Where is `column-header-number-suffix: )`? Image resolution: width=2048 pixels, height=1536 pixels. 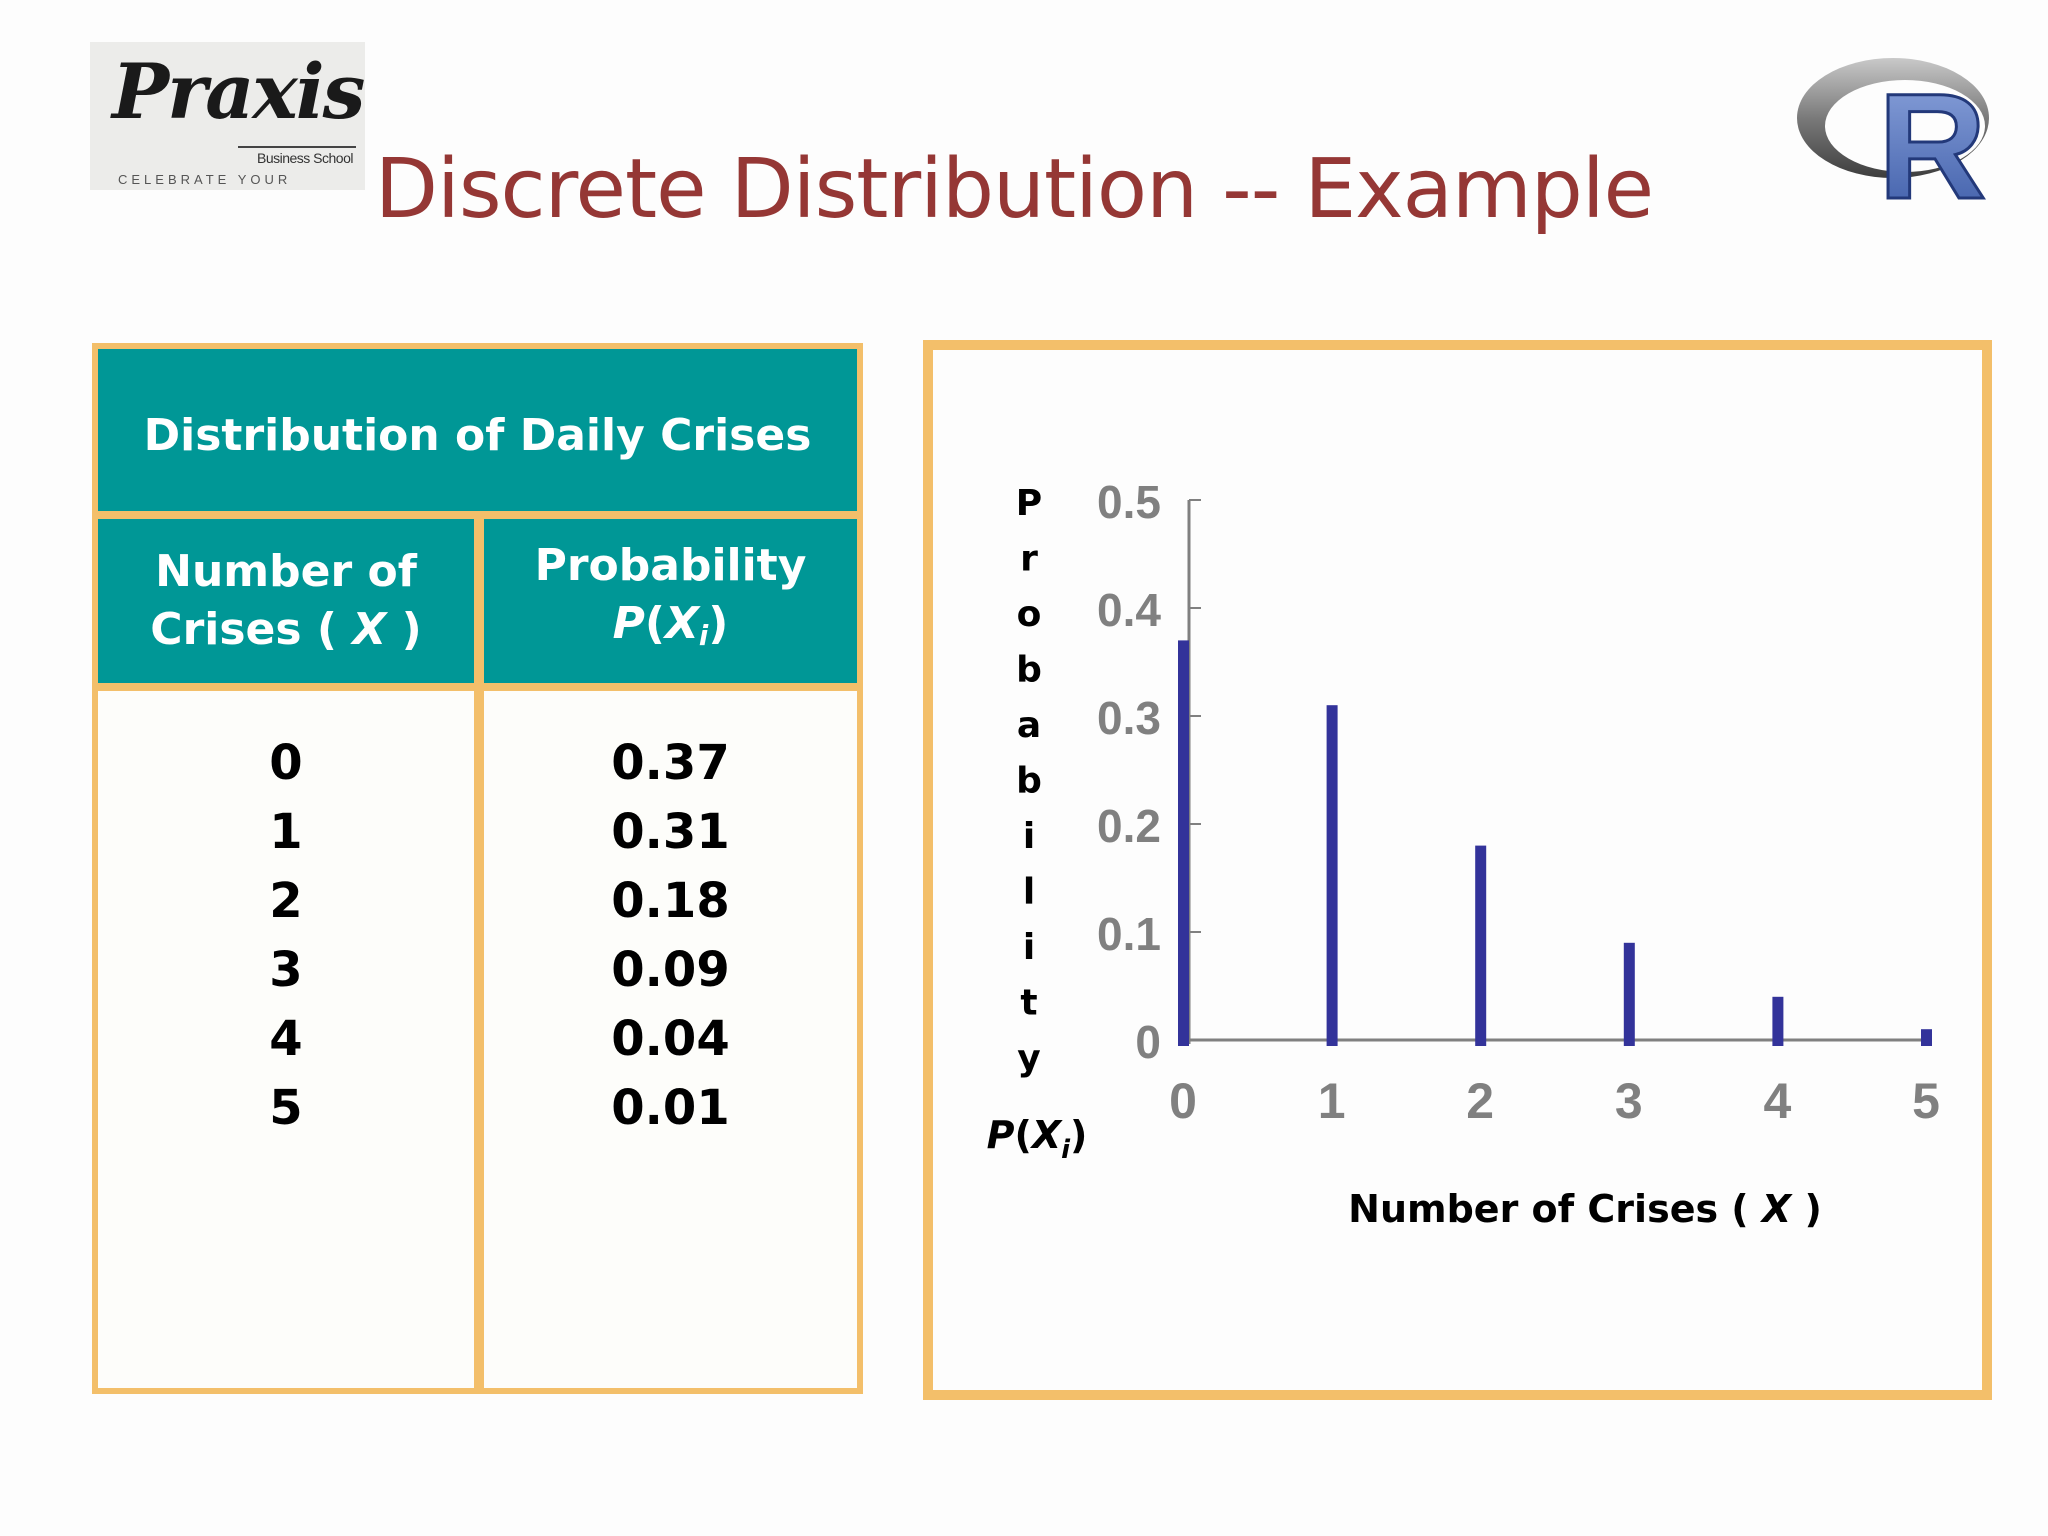
column-header-number-suffix: ) is located at coordinates (404, 629).